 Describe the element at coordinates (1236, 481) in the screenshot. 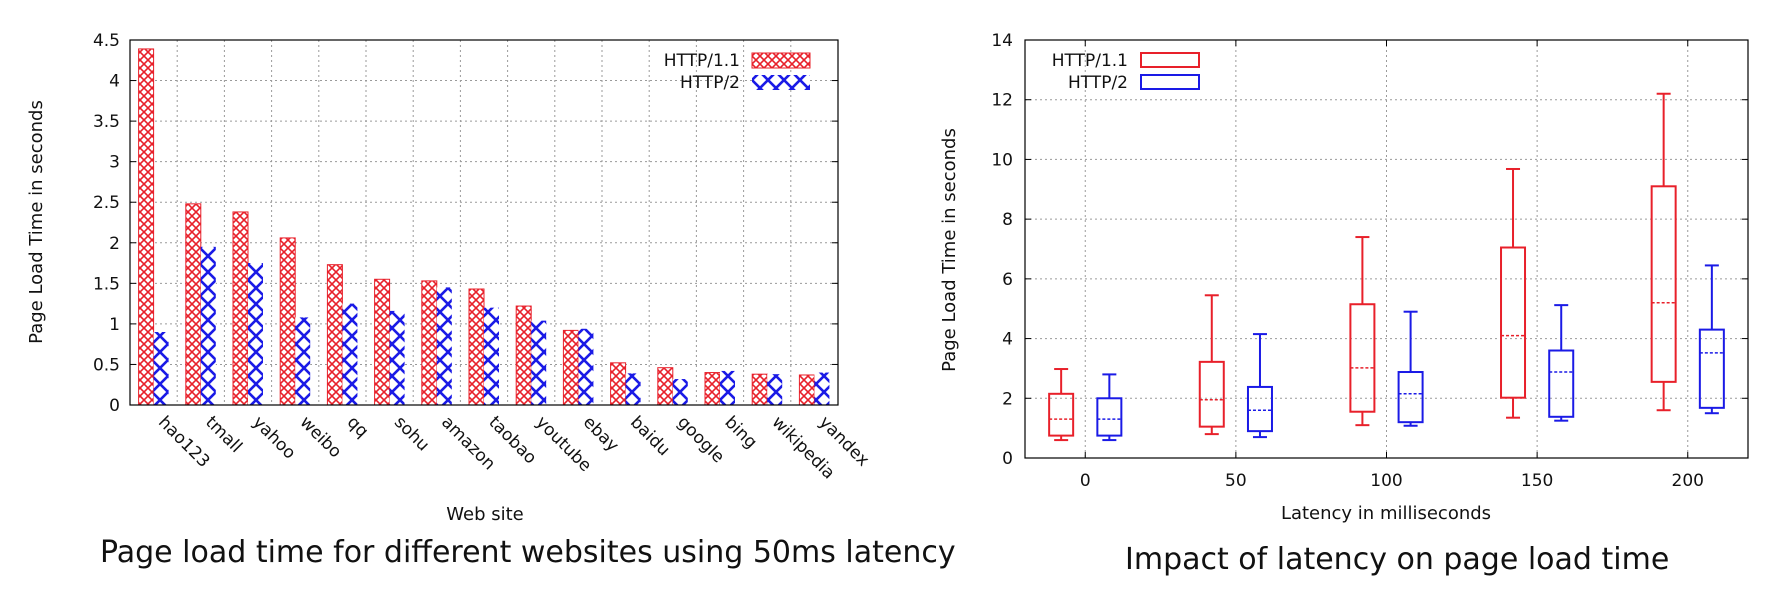

I see `x-tick-label: 50` at that location.